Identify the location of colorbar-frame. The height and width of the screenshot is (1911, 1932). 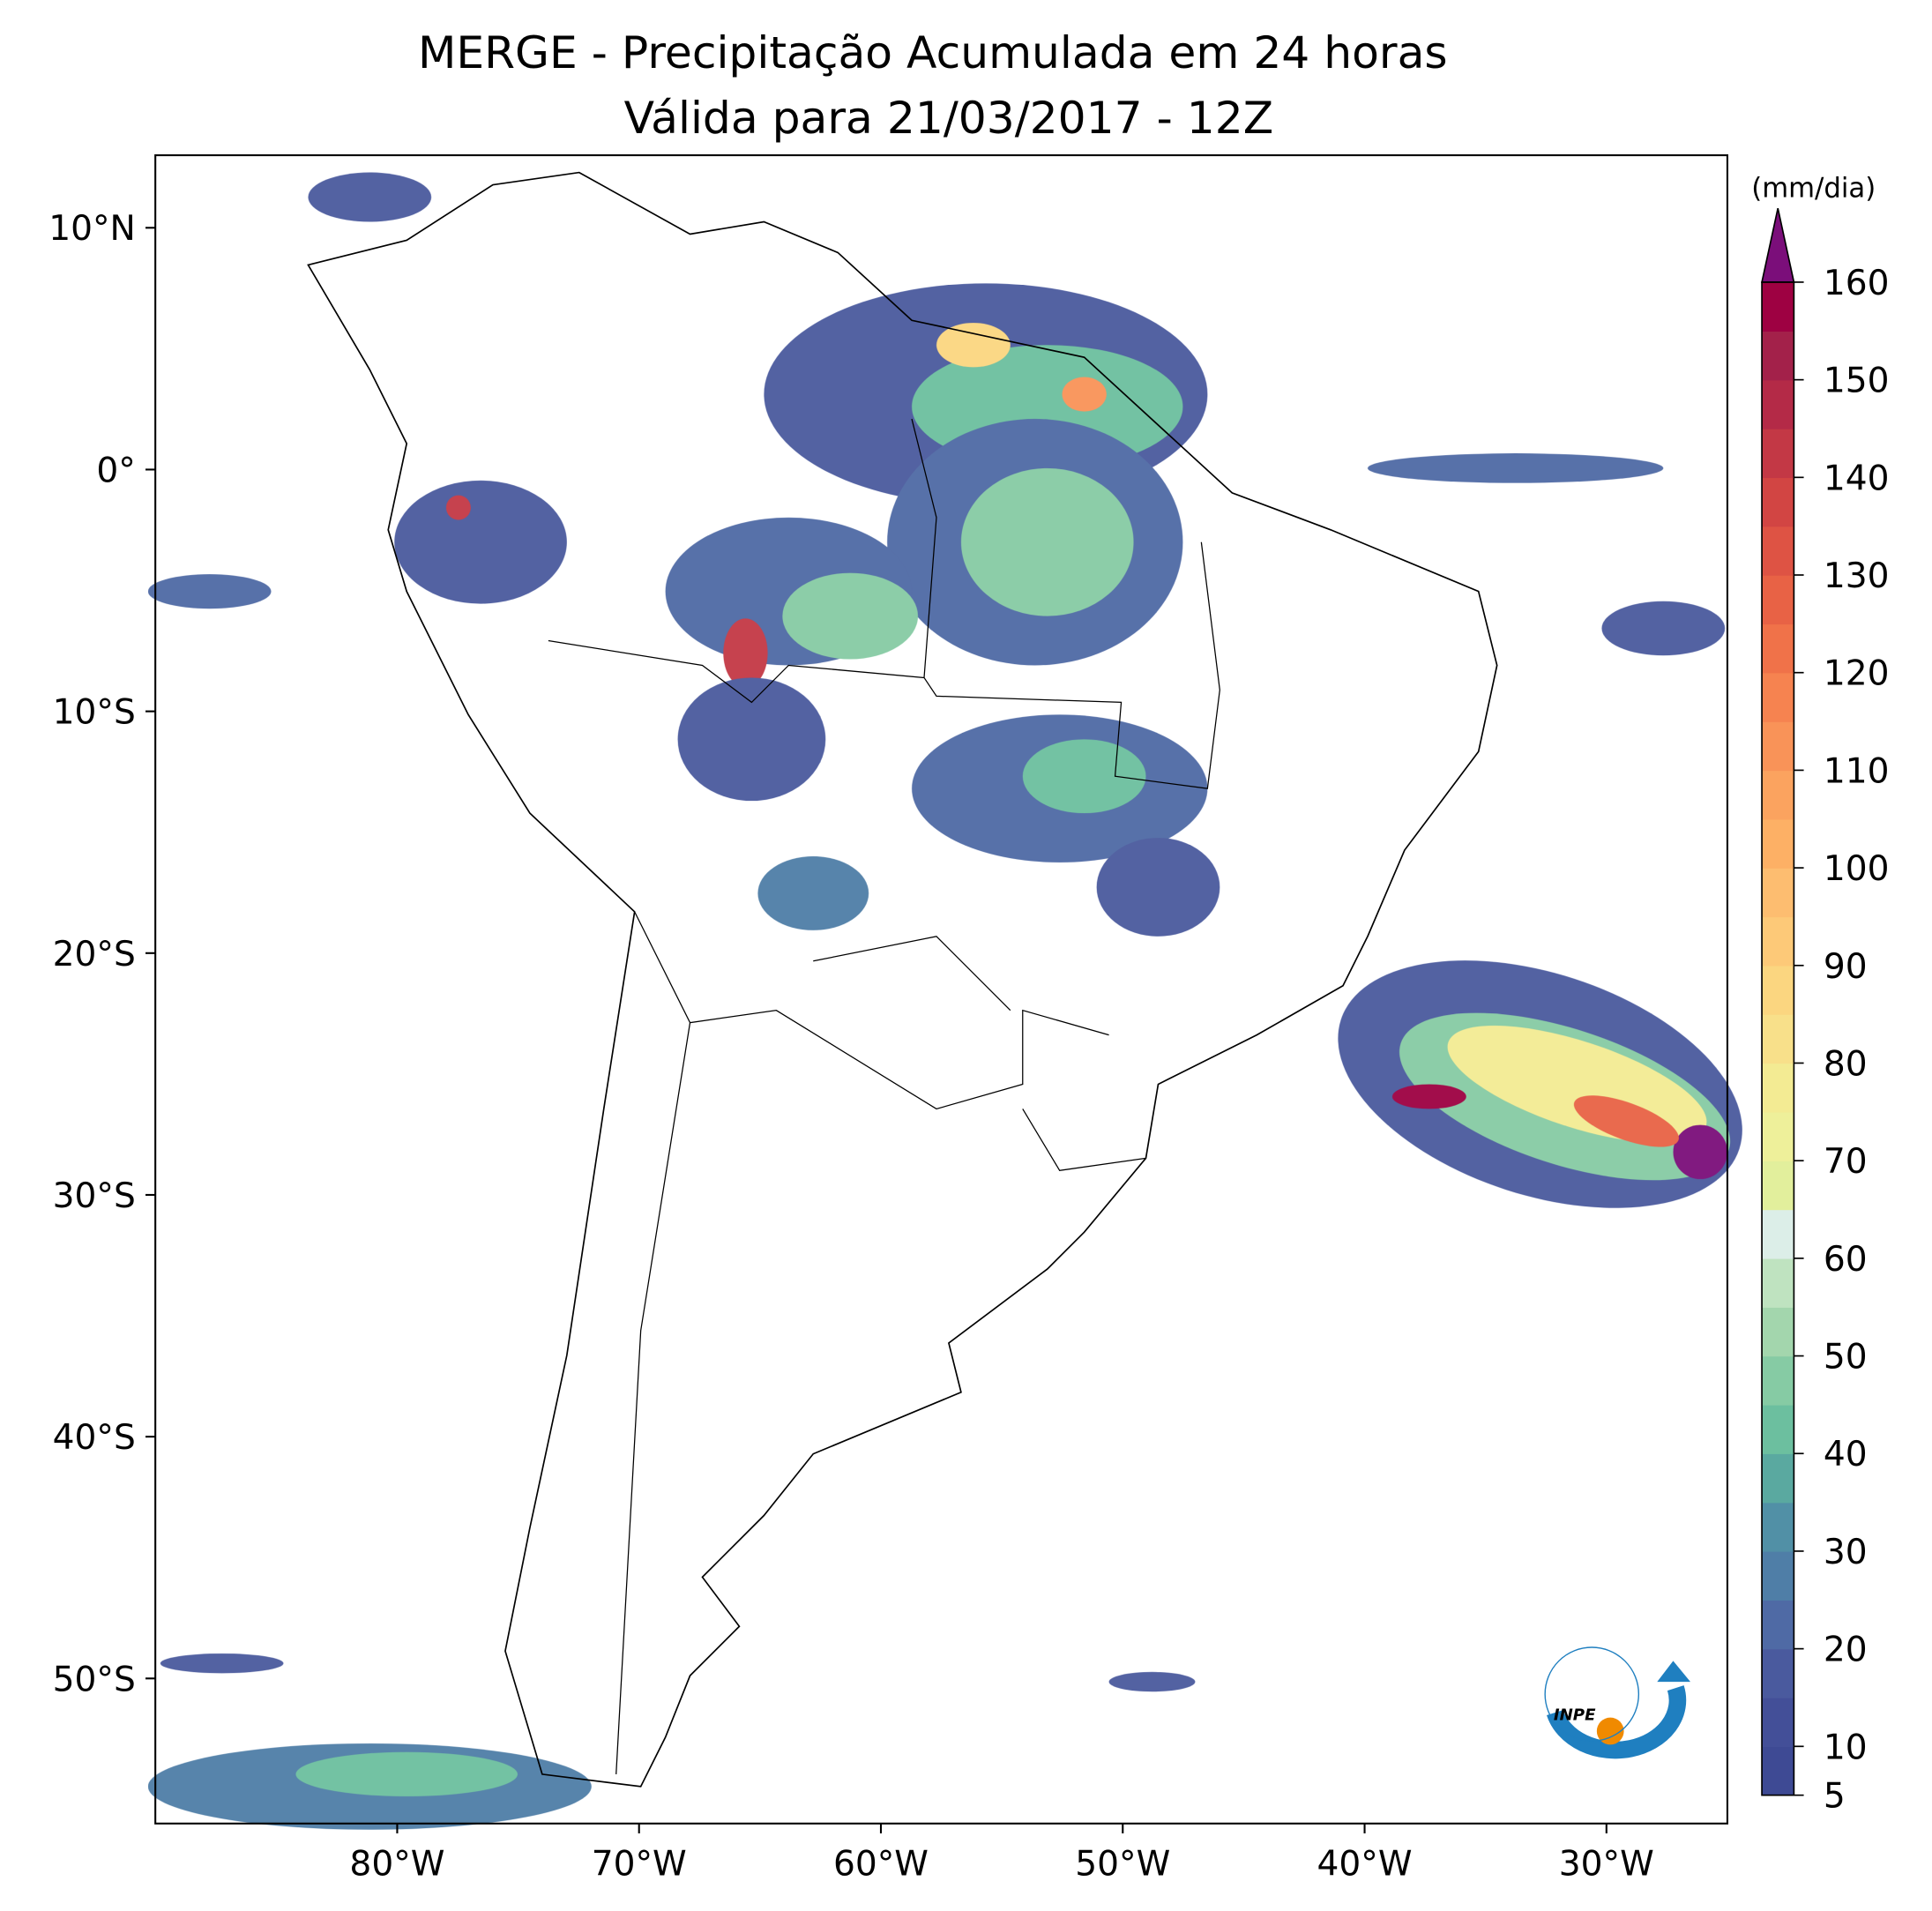
(1778, 1038).